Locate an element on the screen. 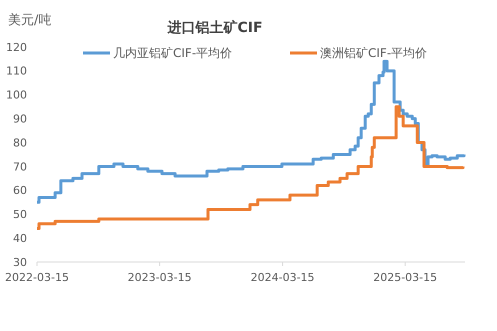  y-tick-label: 110 is located at coordinates (16, 71).